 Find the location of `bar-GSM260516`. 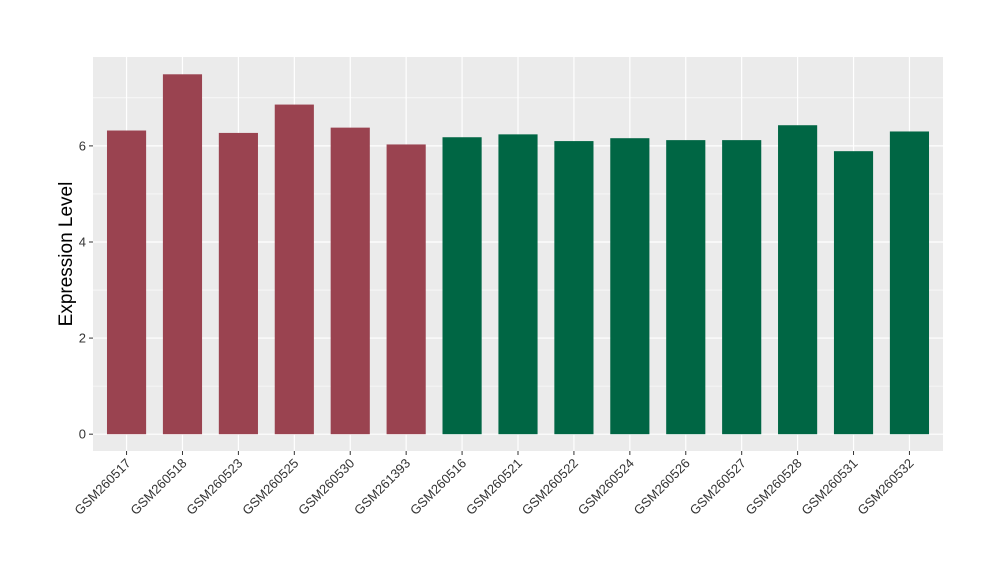

bar-GSM260516 is located at coordinates (462, 286).